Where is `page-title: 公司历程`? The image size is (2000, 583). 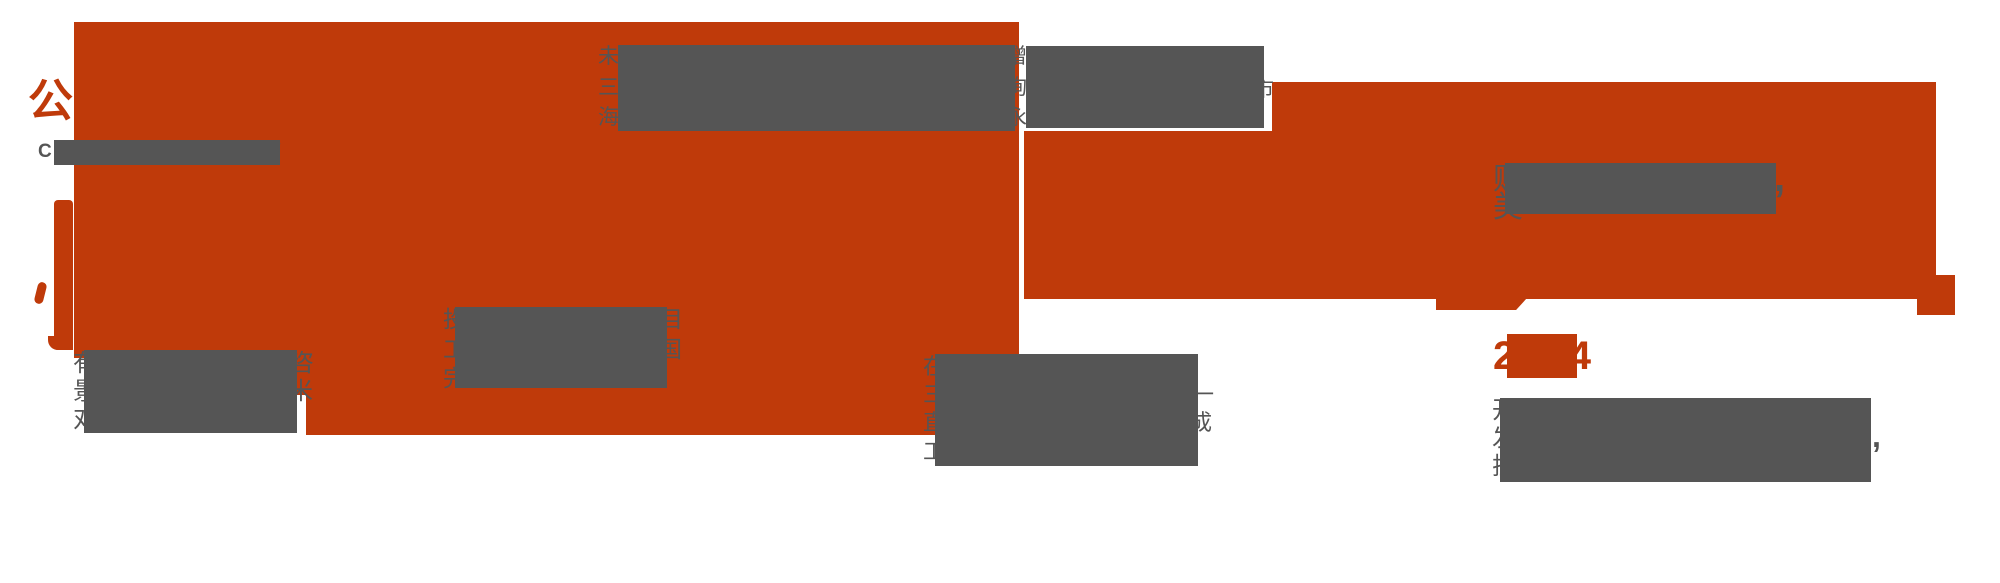 page-title: 公司历程 is located at coordinates (51, 102).